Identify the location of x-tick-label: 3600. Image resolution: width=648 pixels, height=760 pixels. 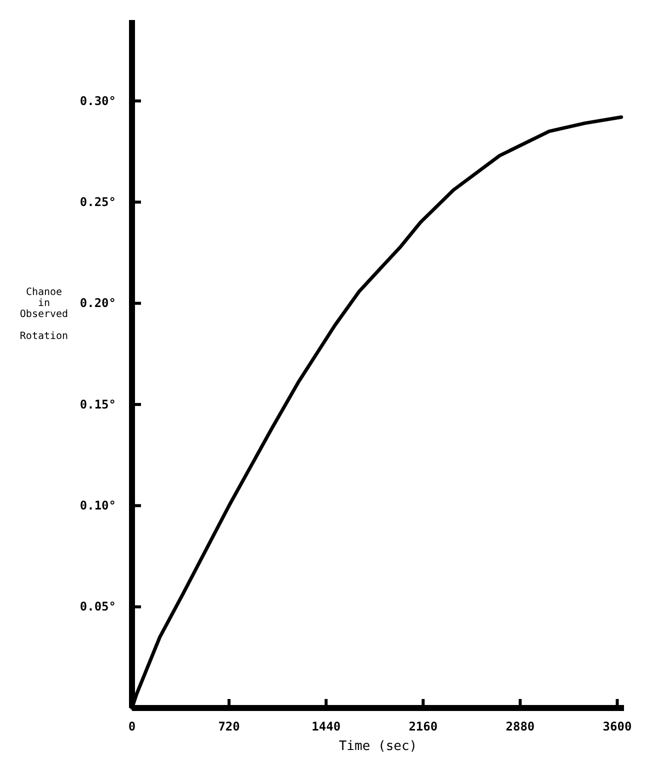
(617, 727).